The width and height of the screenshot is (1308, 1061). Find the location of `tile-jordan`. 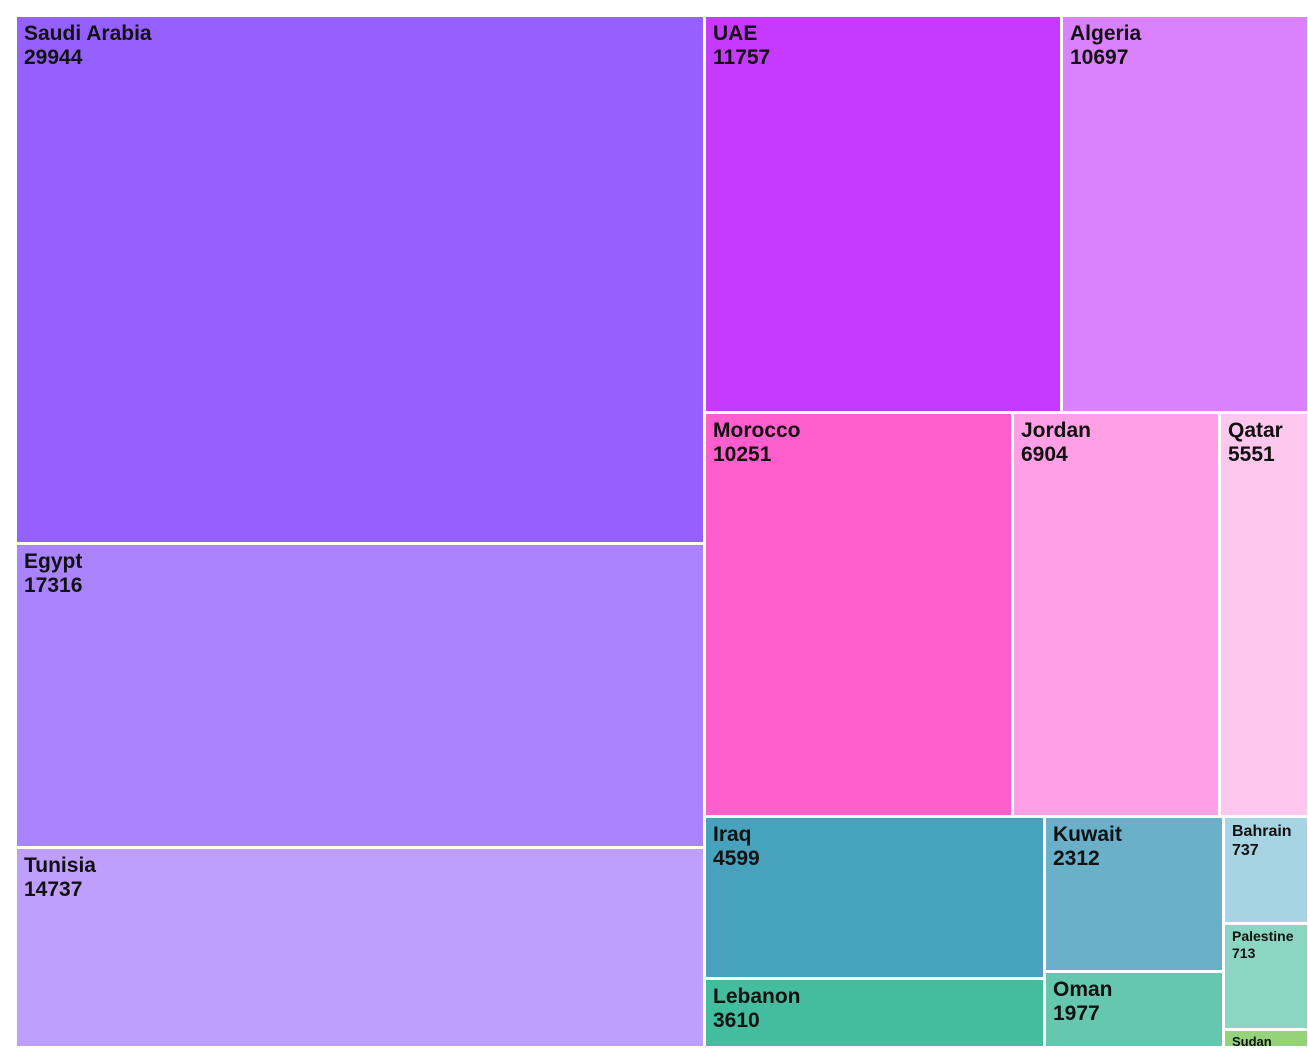

tile-jordan is located at coordinates (1116, 614).